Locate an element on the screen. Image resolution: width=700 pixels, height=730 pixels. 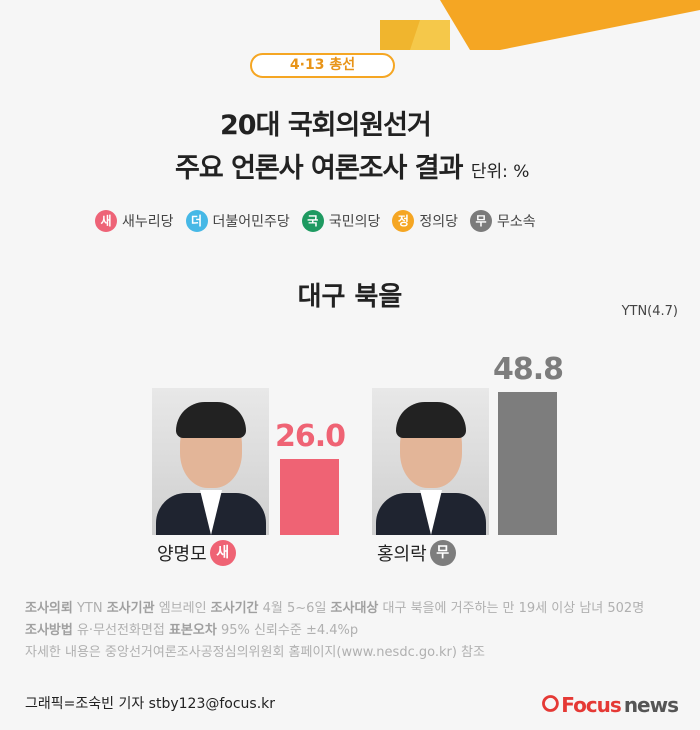
legend-item: 새 새누리당 is located at coordinates (134, 221).